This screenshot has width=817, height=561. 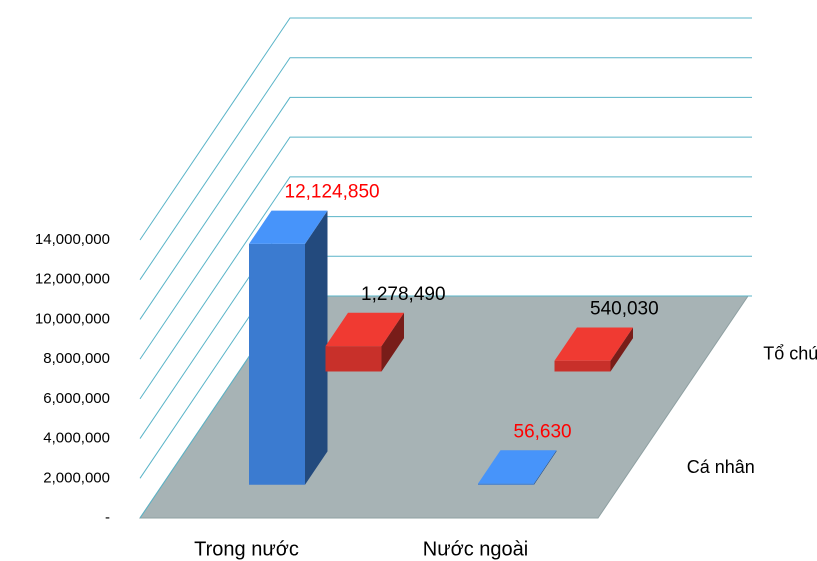 I want to click on y-tick-label: -, so click(x=107, y=517).